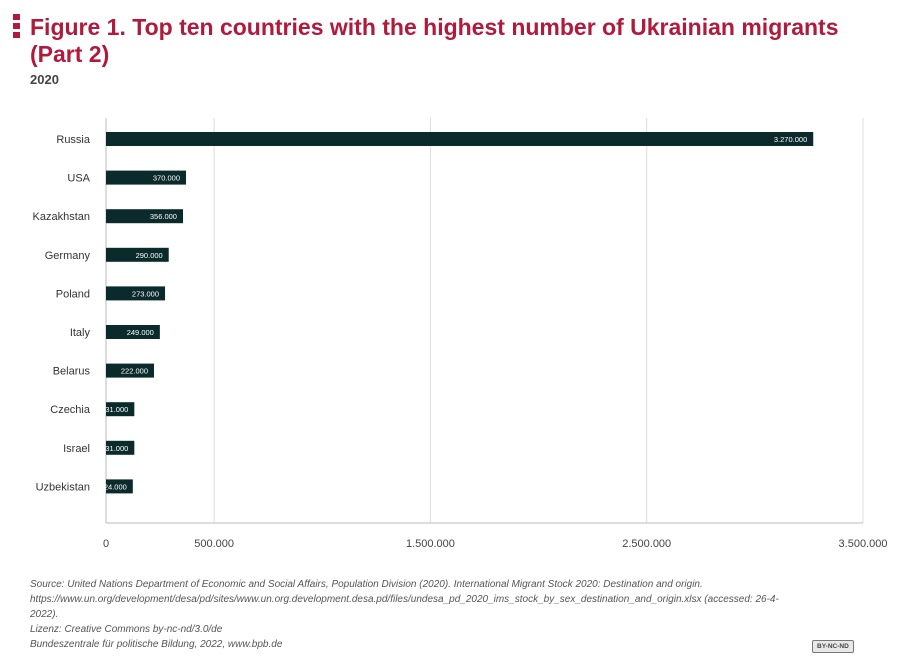 The height and width of the screenshot is (666, 899). I want to click on category-label: Russia, so click(73, 140).